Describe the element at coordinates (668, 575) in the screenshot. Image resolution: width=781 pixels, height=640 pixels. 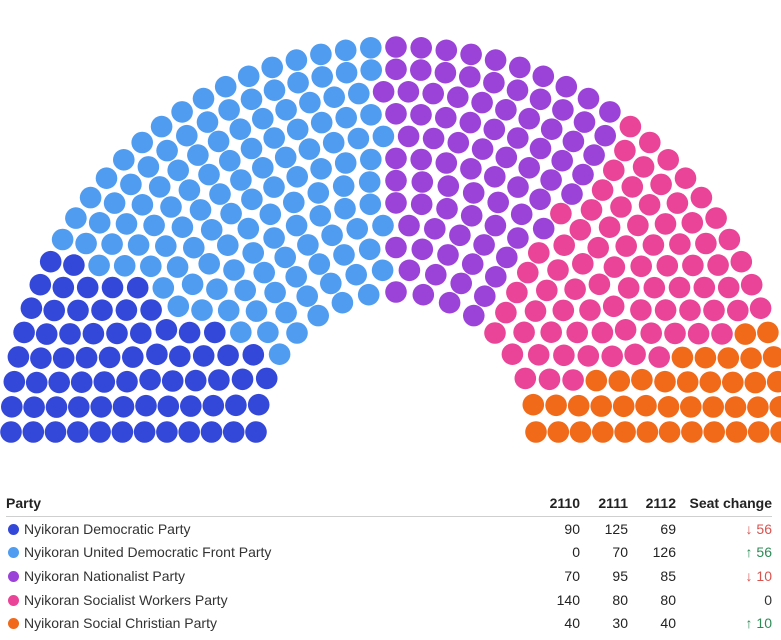
I see `seats-2112: 85` at that location.